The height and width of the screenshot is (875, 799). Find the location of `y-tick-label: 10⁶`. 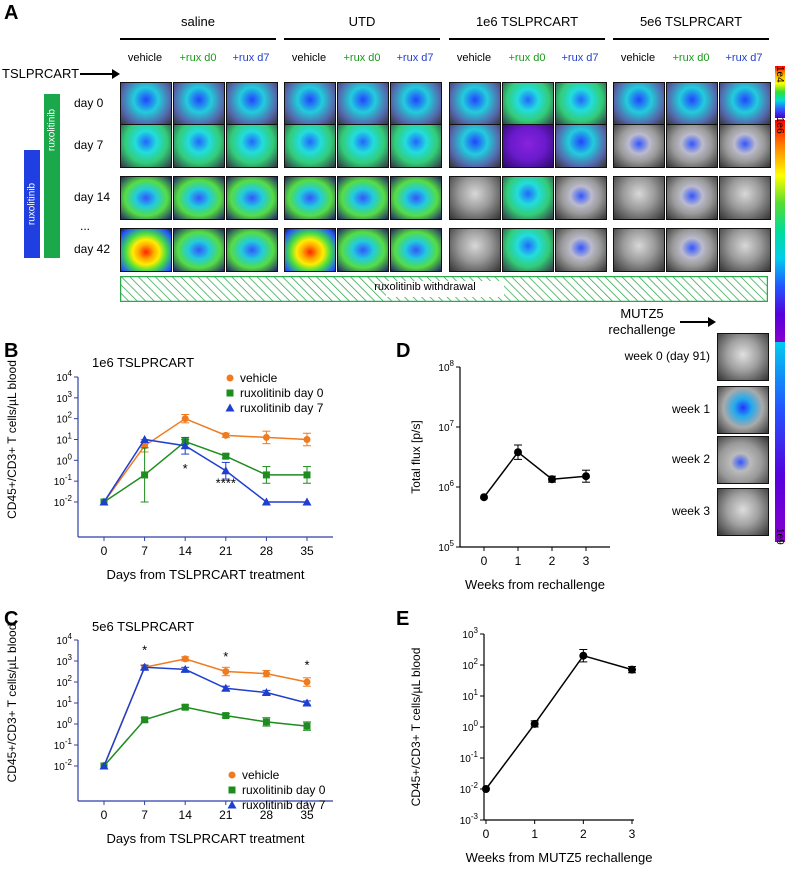

y-tick-label: 10⁶ is located at coordinates (446, 486).